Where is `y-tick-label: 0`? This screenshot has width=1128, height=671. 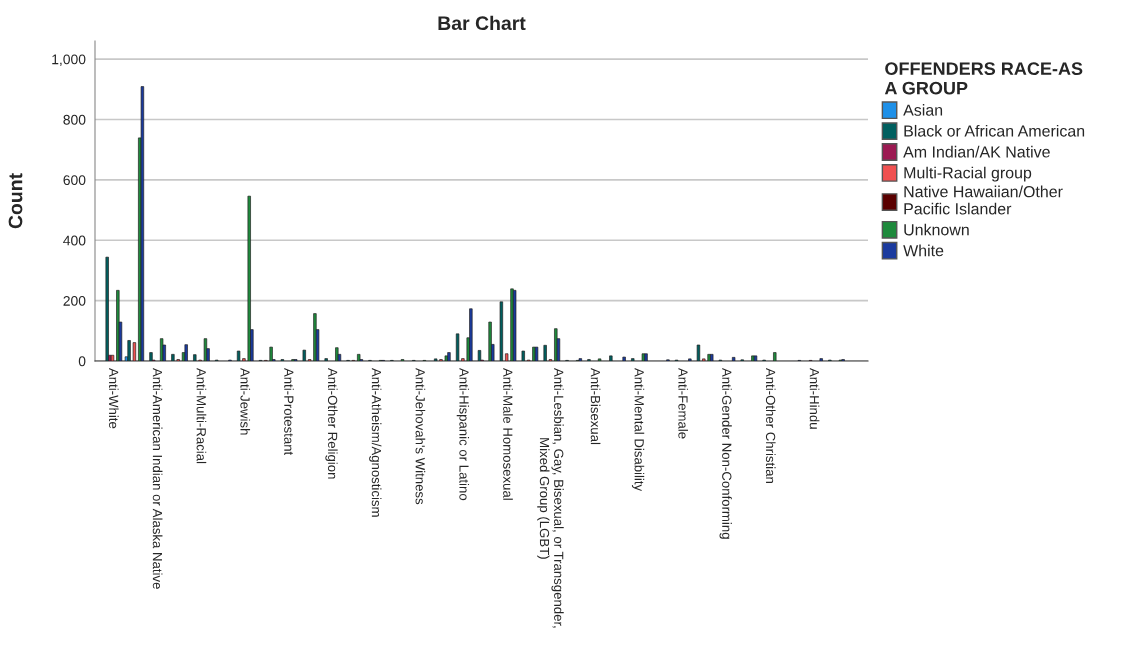 y-tick-label: 0 is located at coordinates (82, 361).